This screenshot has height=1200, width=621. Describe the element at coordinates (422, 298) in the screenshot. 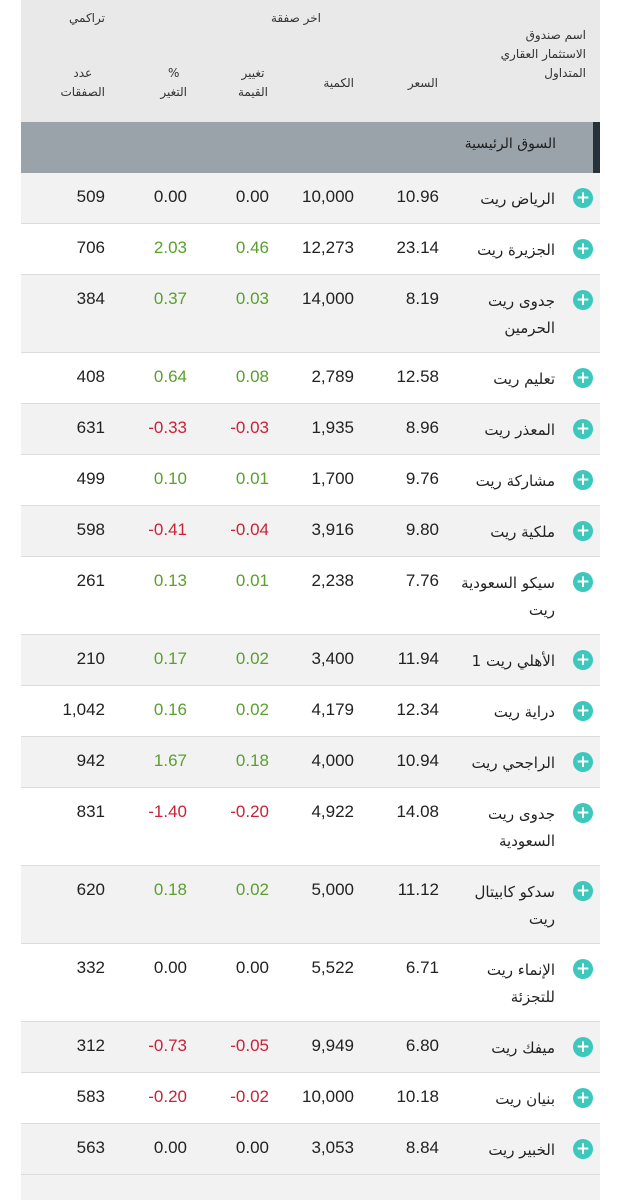

I see `price-cell: 8.19` at that location.